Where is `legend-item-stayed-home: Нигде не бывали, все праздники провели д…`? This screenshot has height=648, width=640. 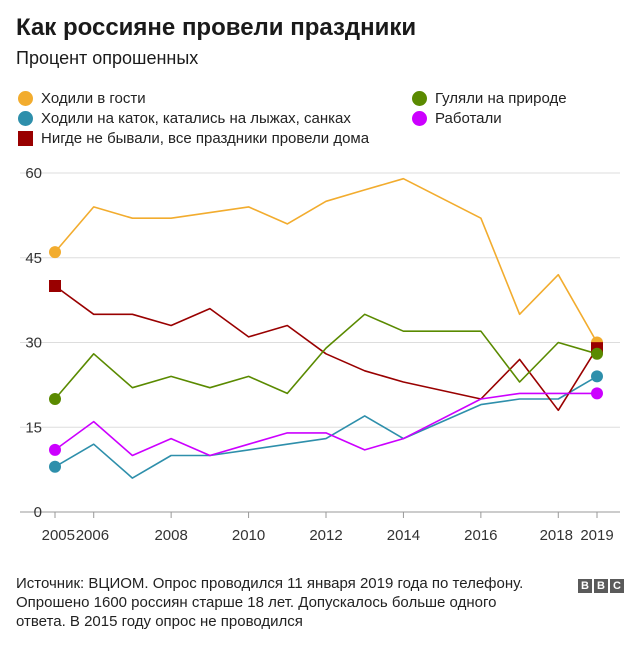
legend-item-stayed-home: Нигде не бывали, все праздники провели д… is located at coordinates (193, 138).